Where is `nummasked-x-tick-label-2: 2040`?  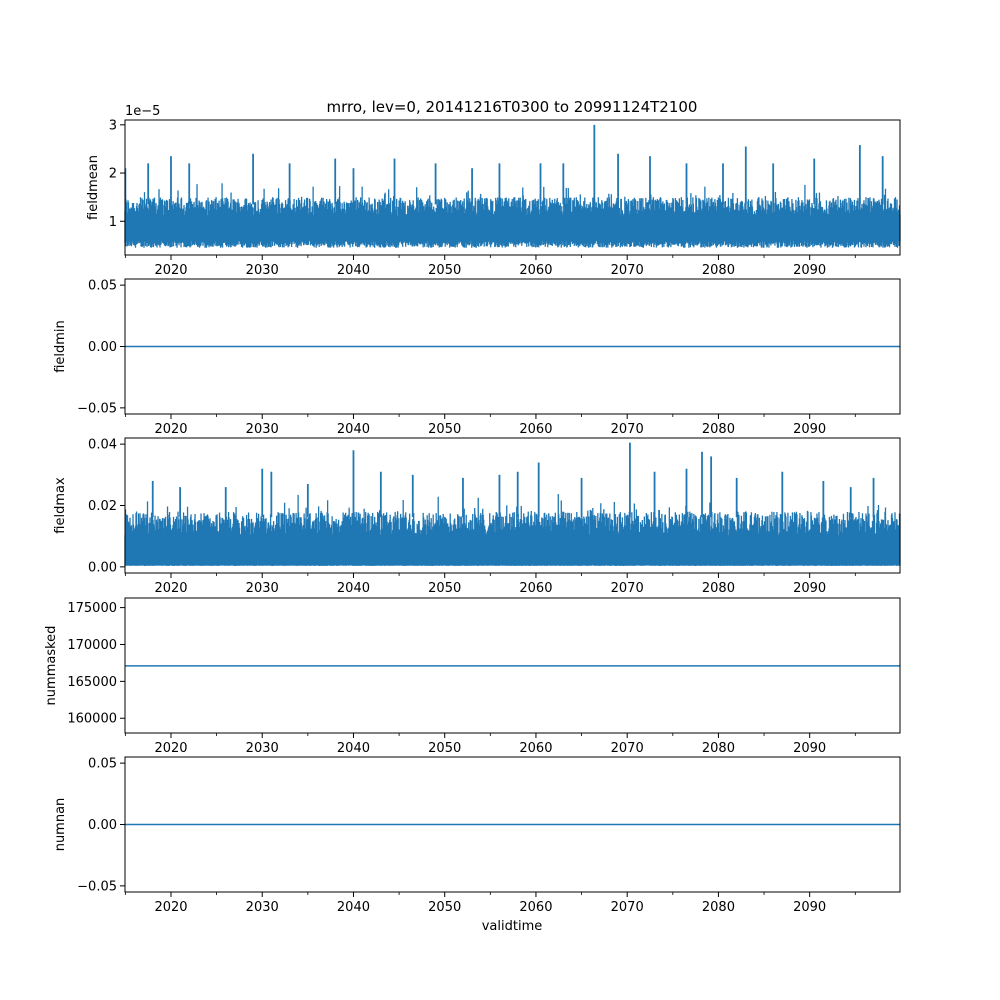
nummasked-x-tick-label-2: 2040 is located at coordinates (353, 748).